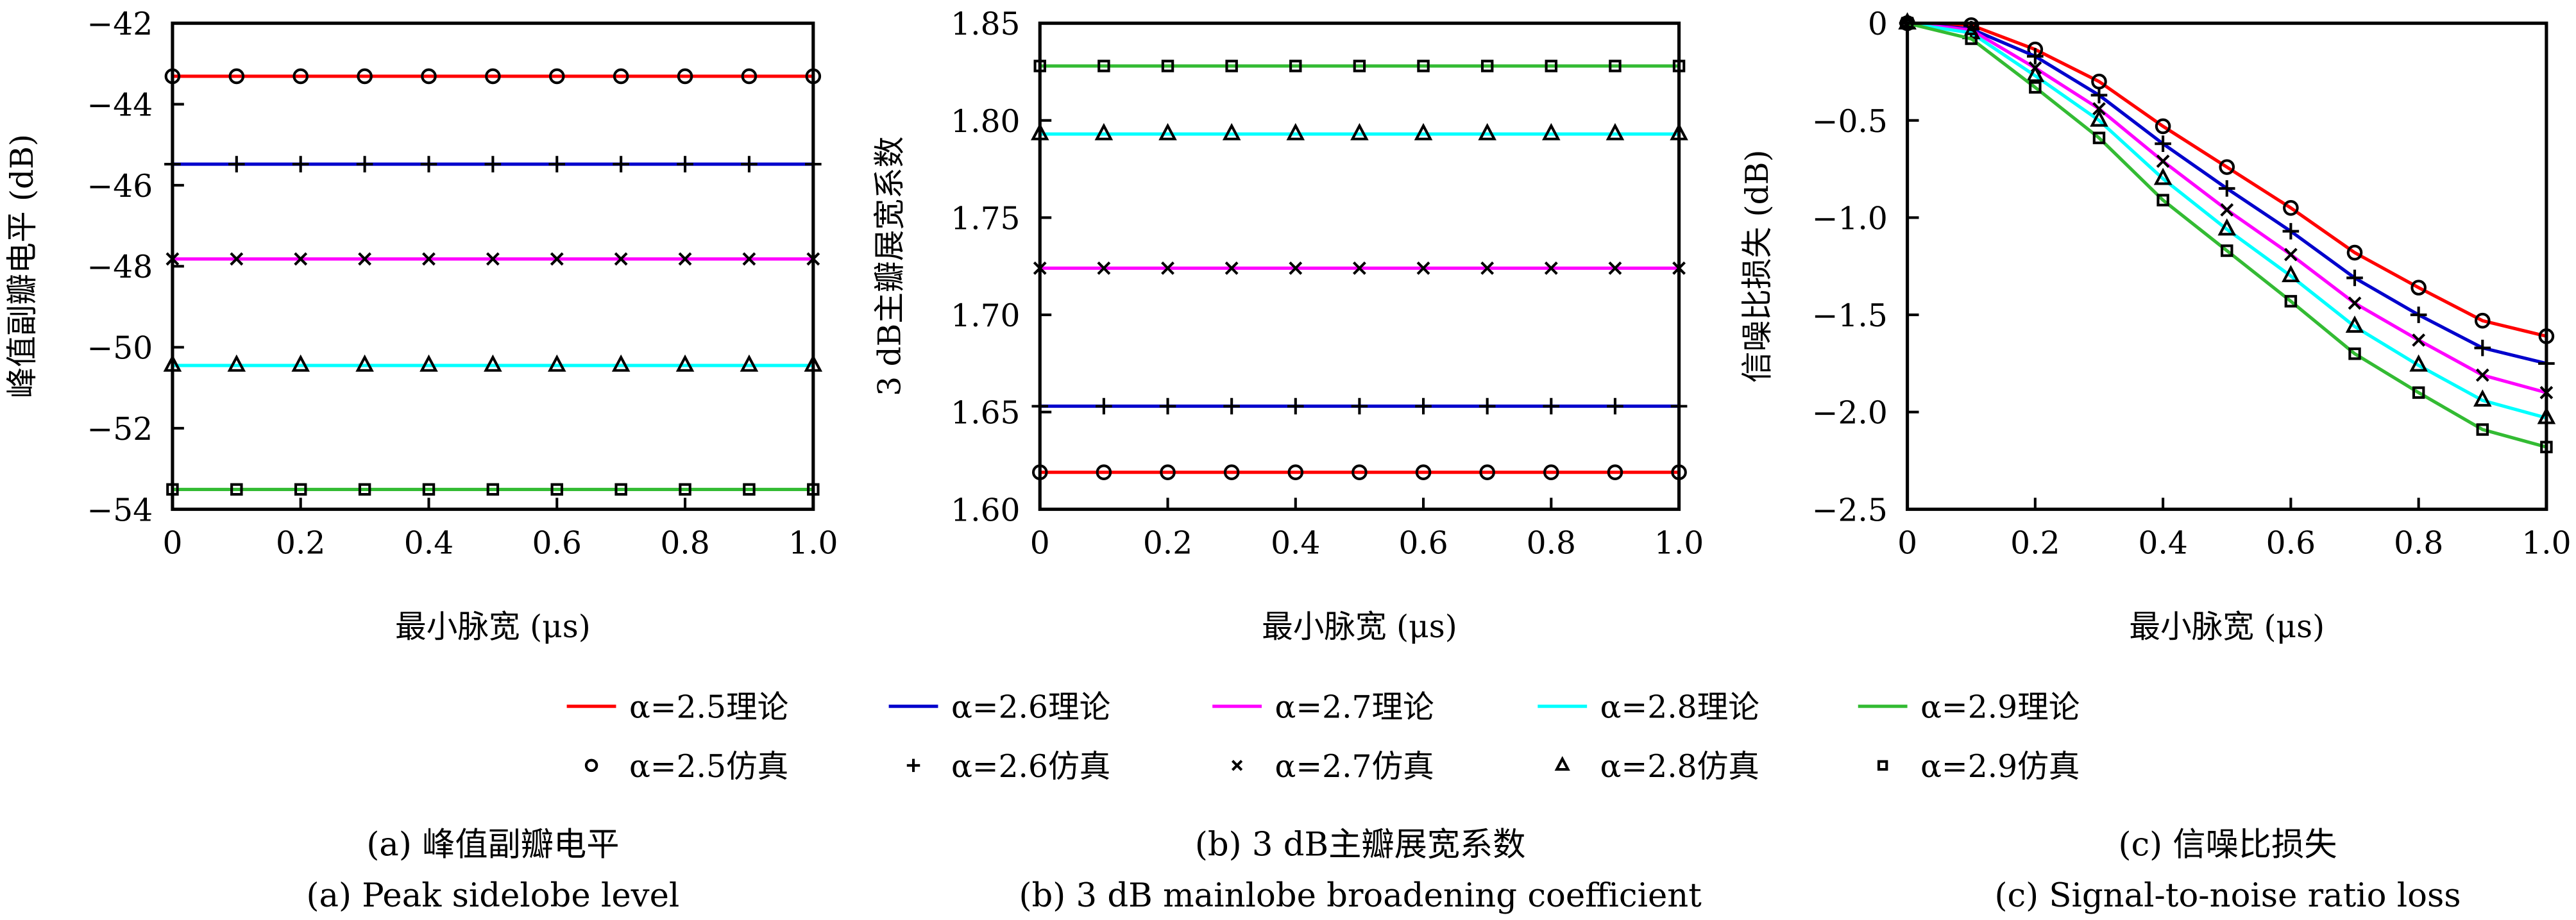  I want to click on legend-label: α=2.6仿真, so click(1030, 767).